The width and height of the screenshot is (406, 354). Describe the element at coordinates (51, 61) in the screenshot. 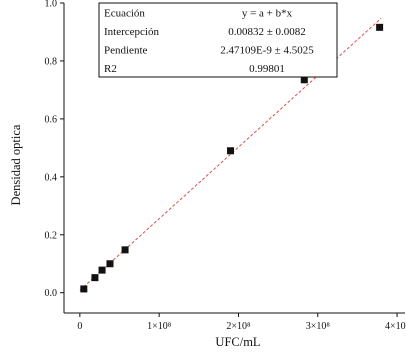

I see `y-tick-label: 0.8` at that location.